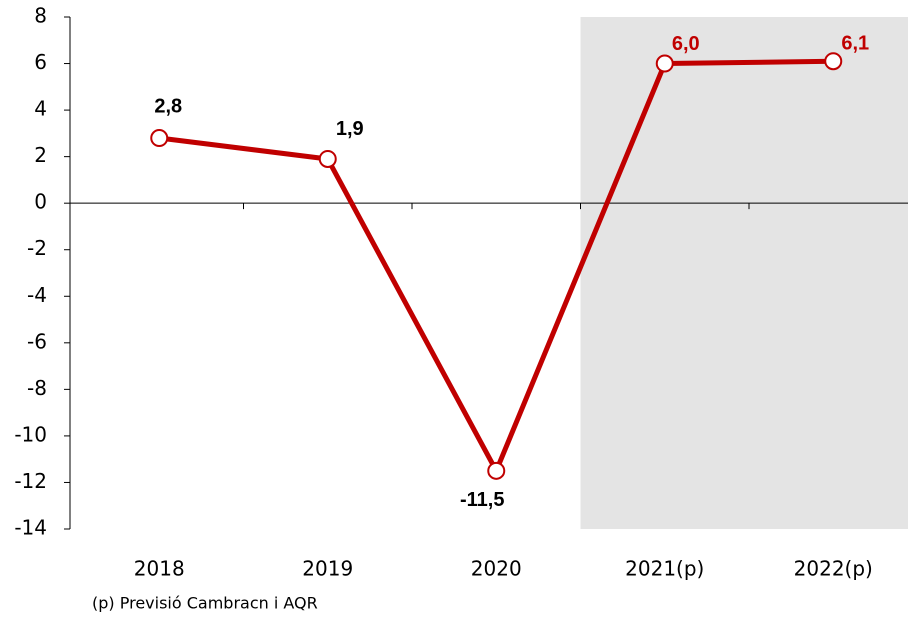  What do you see at coordinates (496, 569) in the screenshot?
I see `x-tick-label: 2020` at bounding box center [496, 569].